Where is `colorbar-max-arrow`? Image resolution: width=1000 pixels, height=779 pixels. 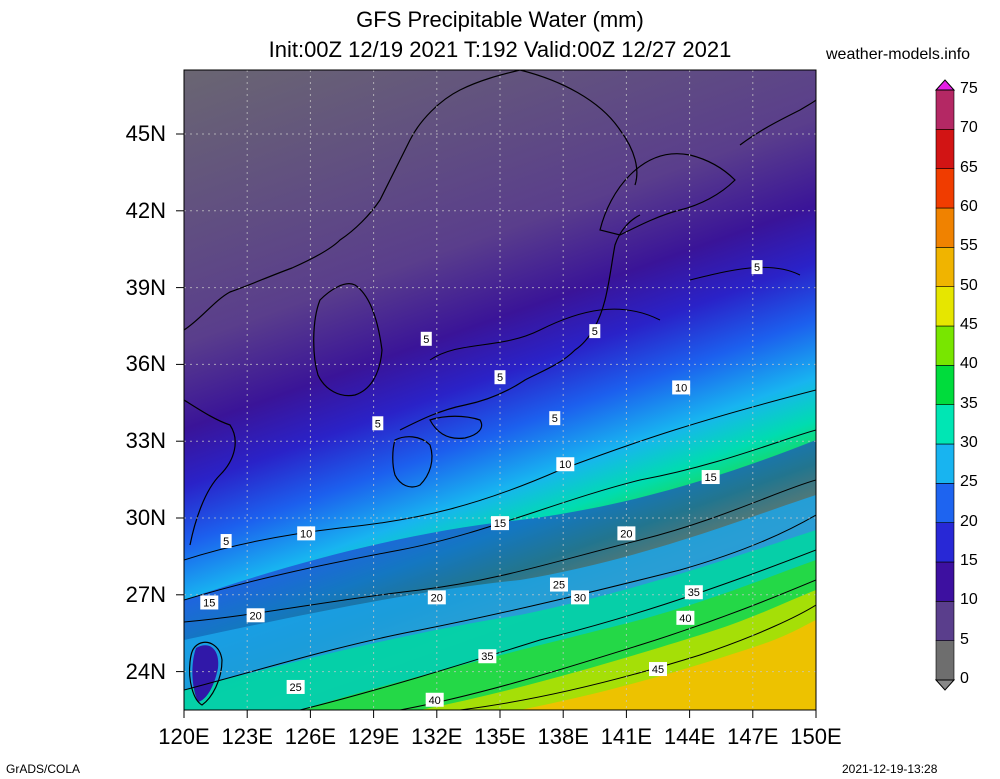
colorbar-max-arrow is located at coordinates (945, 85).